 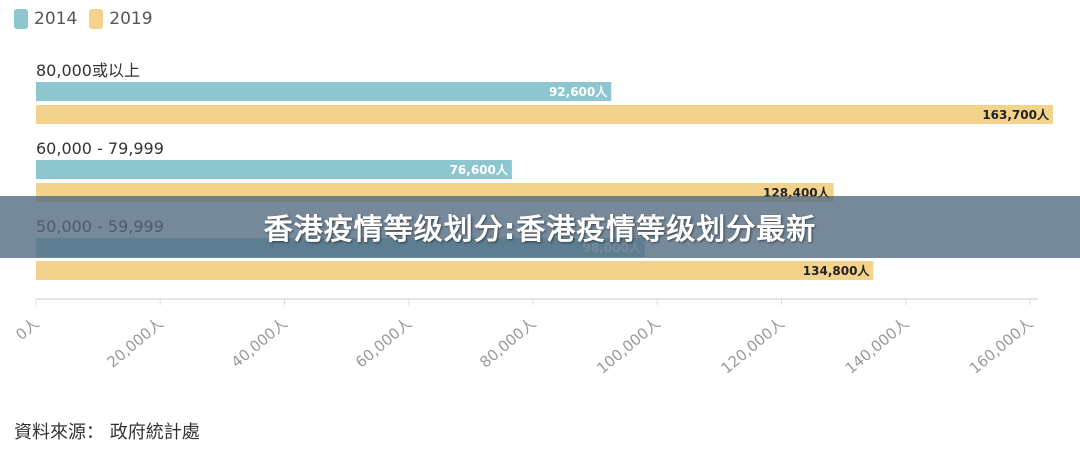 What do you see at coordinates (383, 342) in the screenshot?
I see `x-tick-label: 60,000人` at bounding box center [383, 342].